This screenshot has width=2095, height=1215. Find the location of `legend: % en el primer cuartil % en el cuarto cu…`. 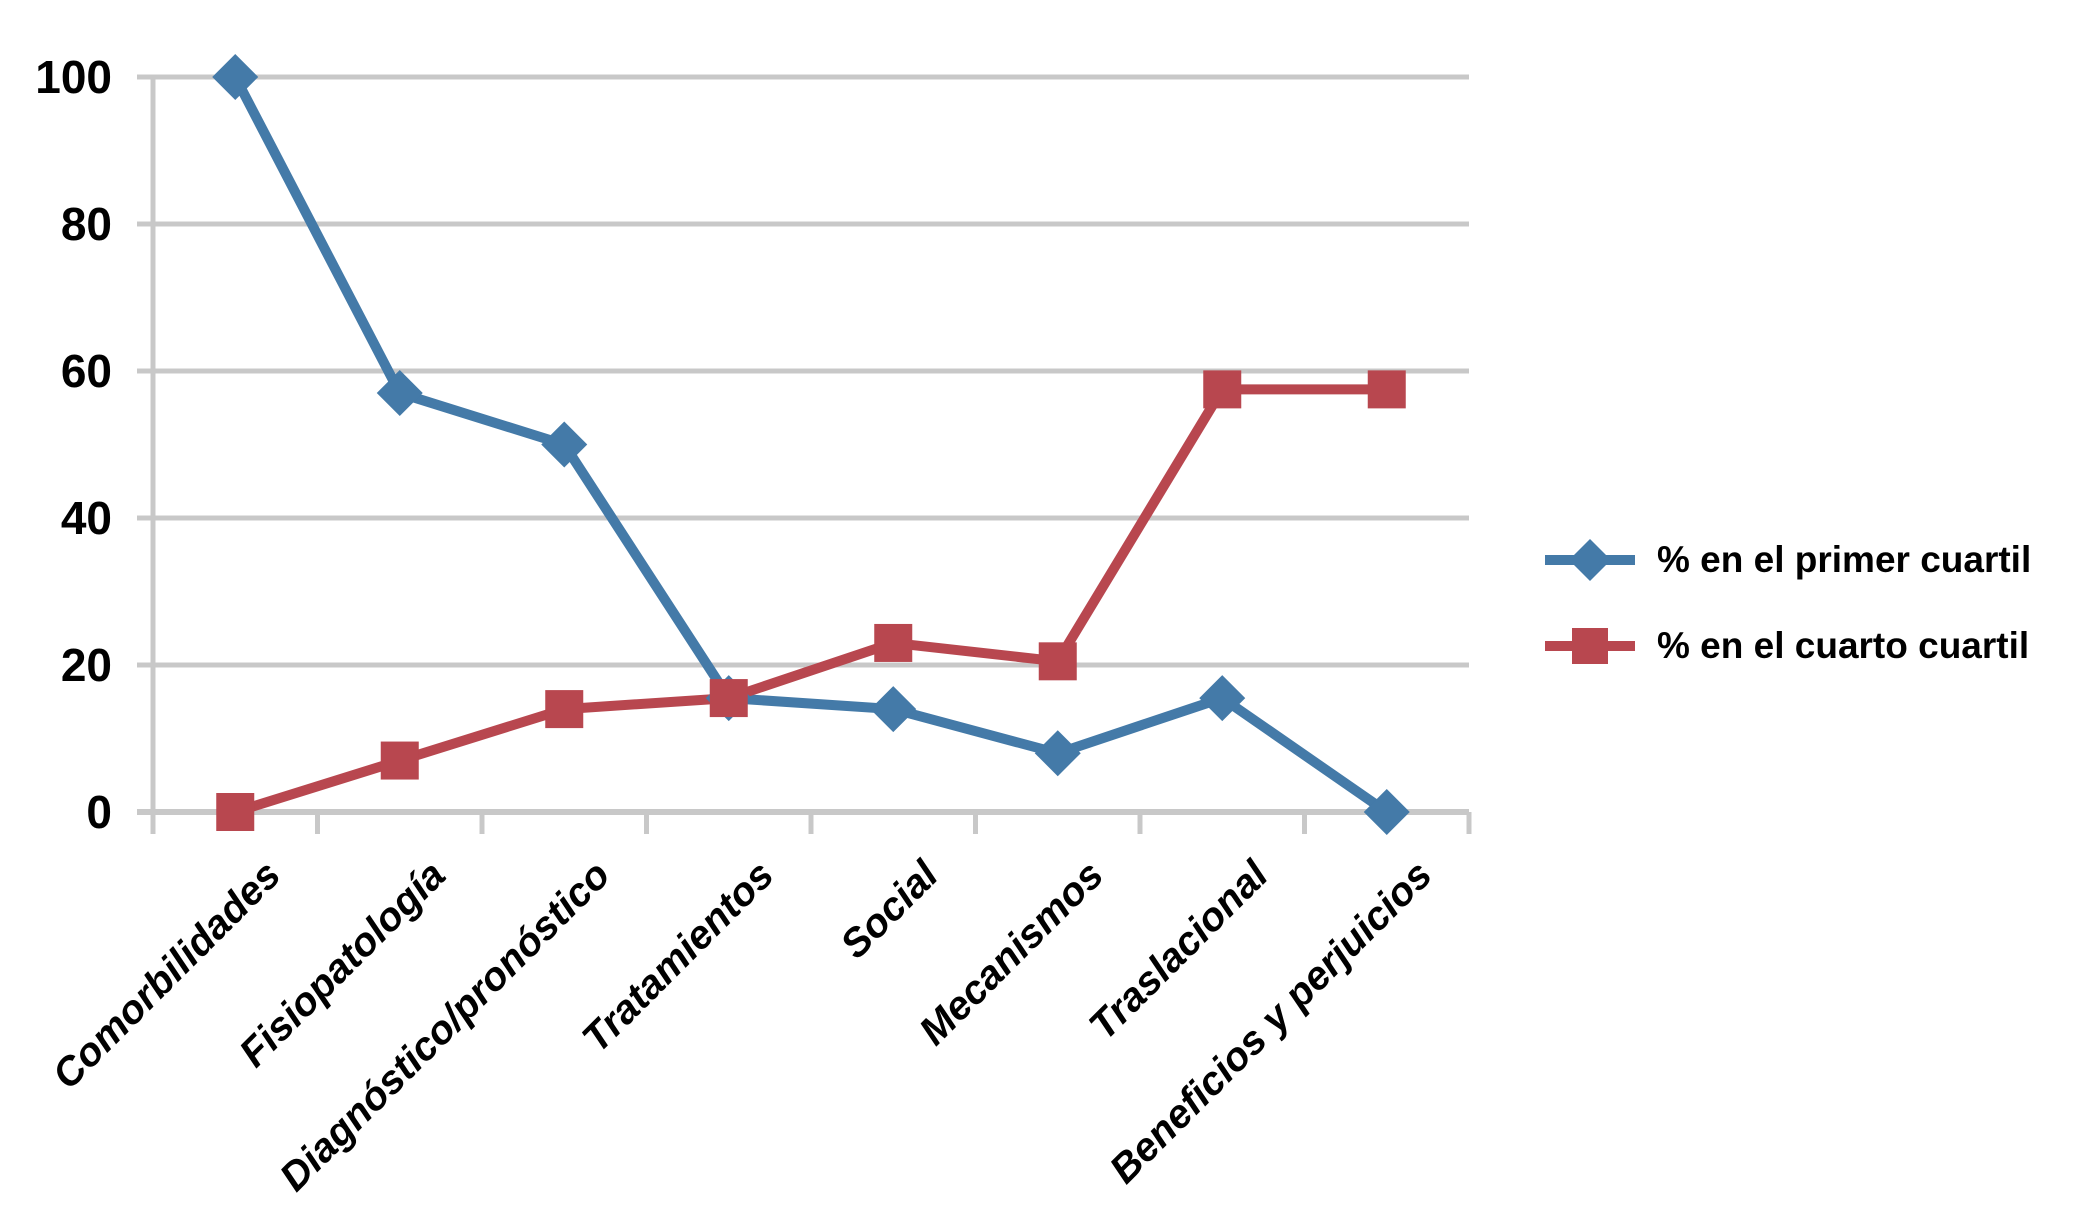

legend: % en el primer cuartil % en el cuarto cu… is located at coordinates (1788, 603).